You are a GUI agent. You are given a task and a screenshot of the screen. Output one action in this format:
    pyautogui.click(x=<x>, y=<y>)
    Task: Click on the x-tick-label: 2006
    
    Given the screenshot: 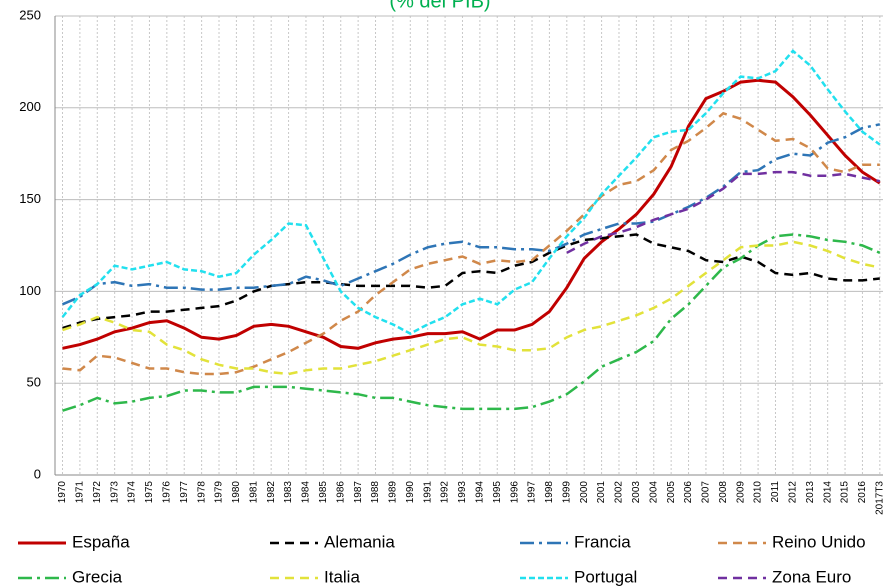 What is the action you would take?
    pyautogui.click(x=688, y=492)
    